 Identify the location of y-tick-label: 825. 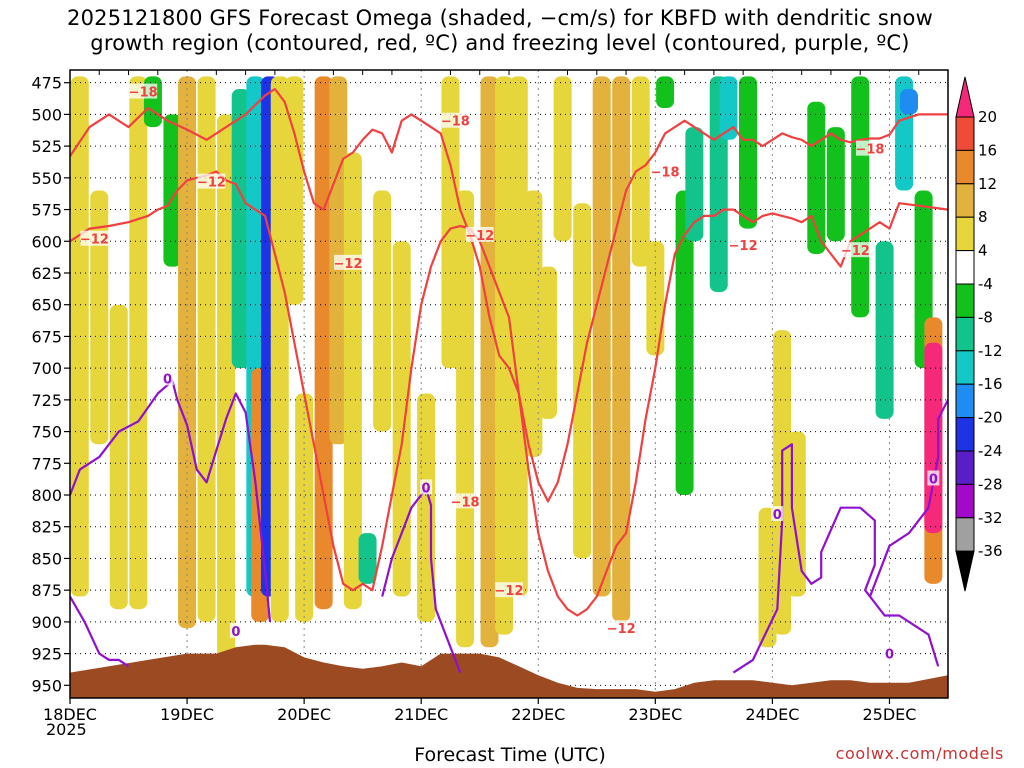
(46, 527).